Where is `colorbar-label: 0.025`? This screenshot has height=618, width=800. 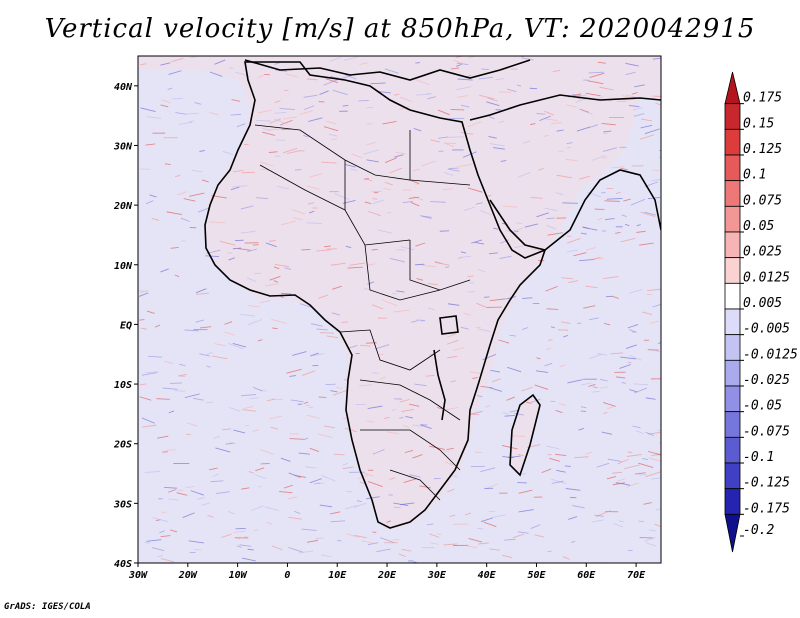 colorbar-label: 0.025 is located at coordinates (762, 252).